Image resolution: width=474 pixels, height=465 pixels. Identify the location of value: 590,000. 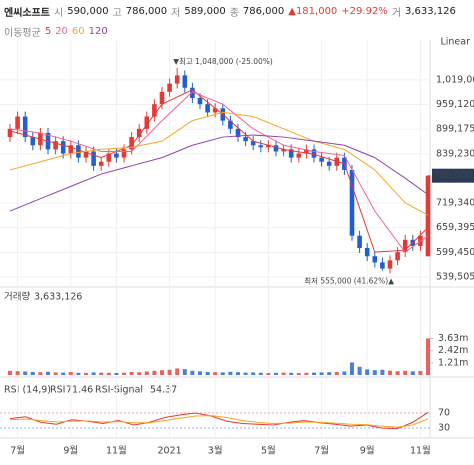
(88, 11).